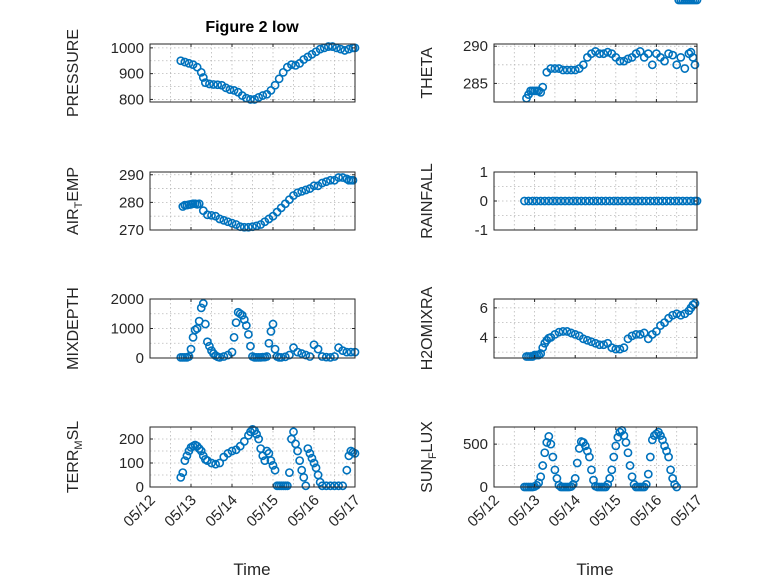  I want to click on y-axis-label: TERRMSL, so click(75, 457).